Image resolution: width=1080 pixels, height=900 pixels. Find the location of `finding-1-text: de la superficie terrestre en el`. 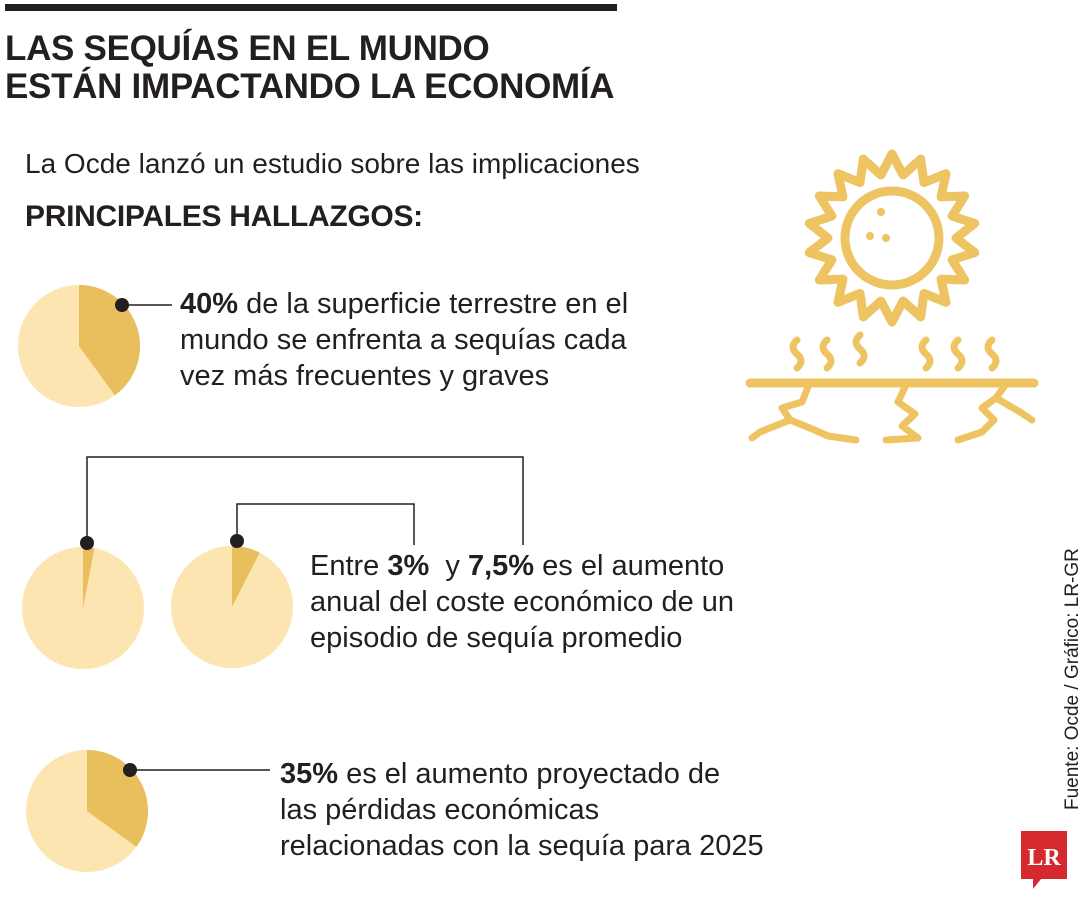

finding-1-text: de la superficie terrestre en el is located at coordinates (433, 304).